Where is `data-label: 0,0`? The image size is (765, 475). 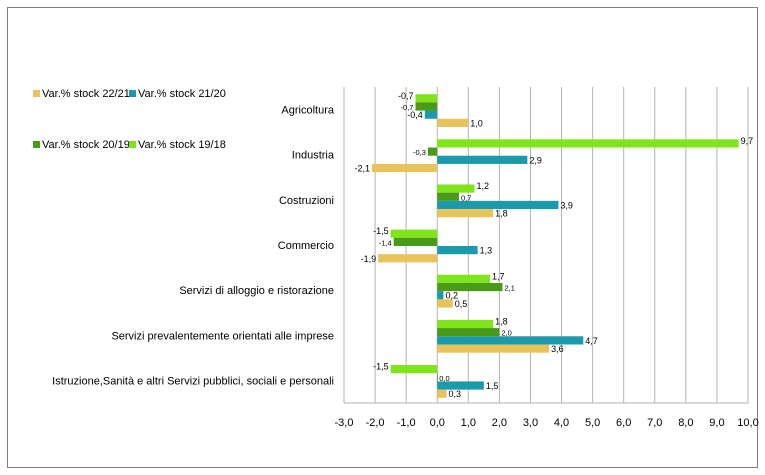
data-label: 0,0 is located at coordinates (444, 378).